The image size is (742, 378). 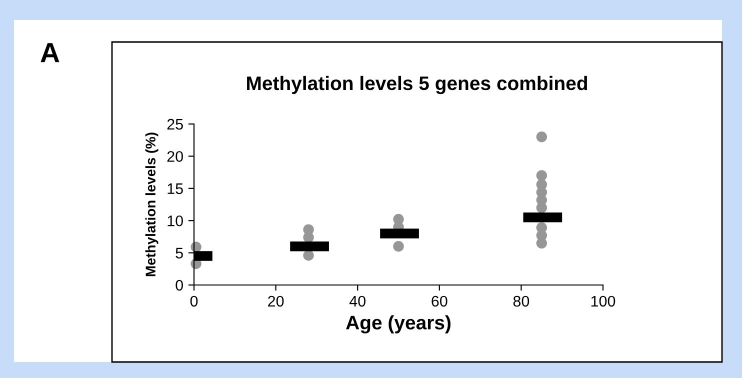 What do you see at coordinates (357, 301) in the screenshot?
I see `x-tick-label: 40` at bounding box center [357, 301].